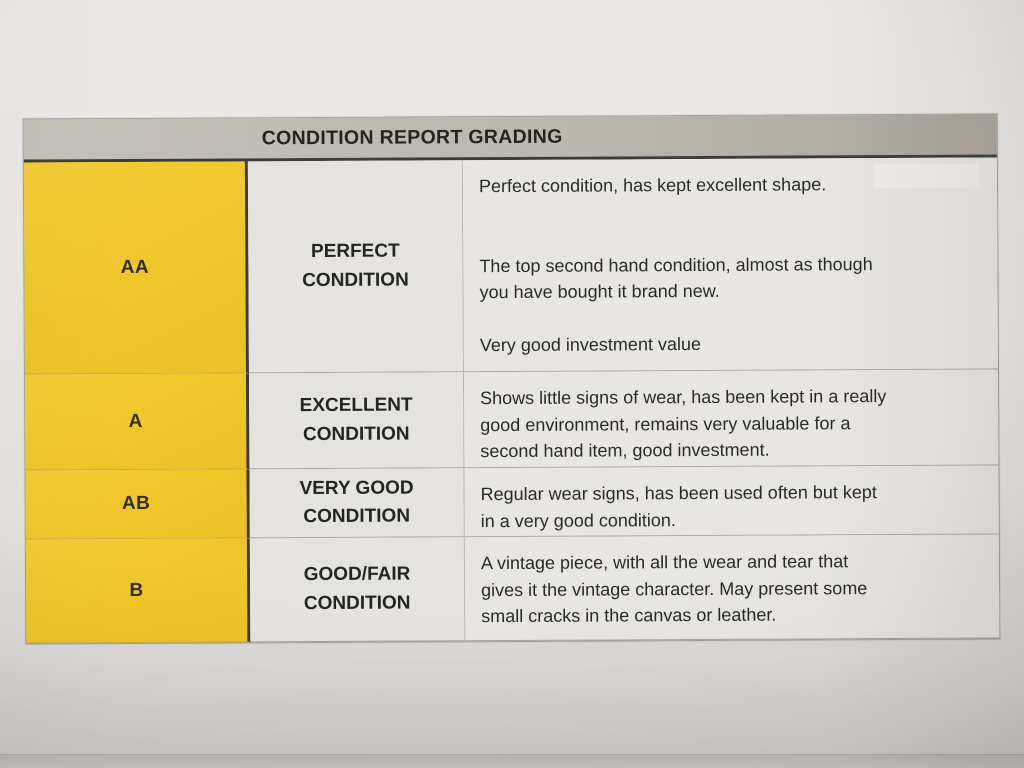 The height and width of the screenshot is (768, 1024). What do you see at coordinates (356, 421) in the screenshot?
I see `label-cell-excellent-condition: EXCELLENT CONDITION` at bounding box center [356, 421].